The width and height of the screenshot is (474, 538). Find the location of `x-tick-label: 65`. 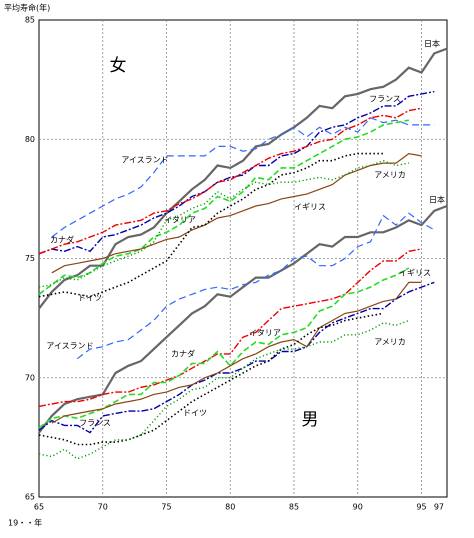

x-tick-label: 65 is located at coordinates (39, 507).